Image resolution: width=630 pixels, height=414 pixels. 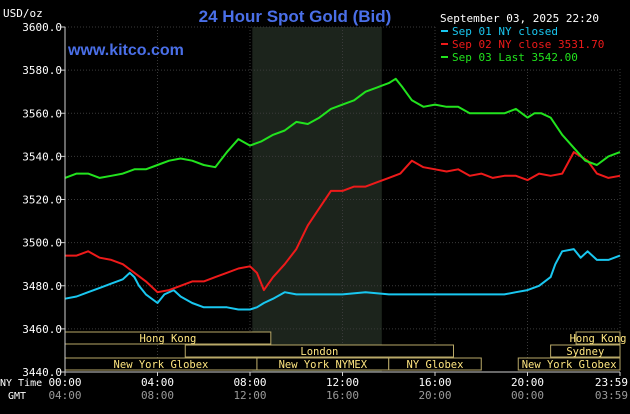 What do you see at coordinates (528, 44) in the screenshot?
I see `legend-item: Sep 02 NY close 3531.70` at bounding box center [528, 44].